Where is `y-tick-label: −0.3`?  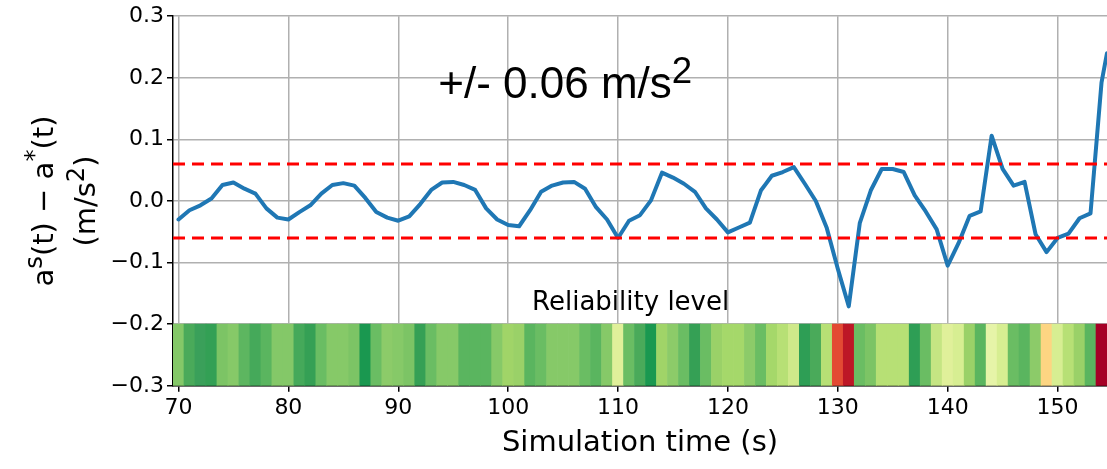 y-tick-label: −0.3 is located at coordinates (137, 384).